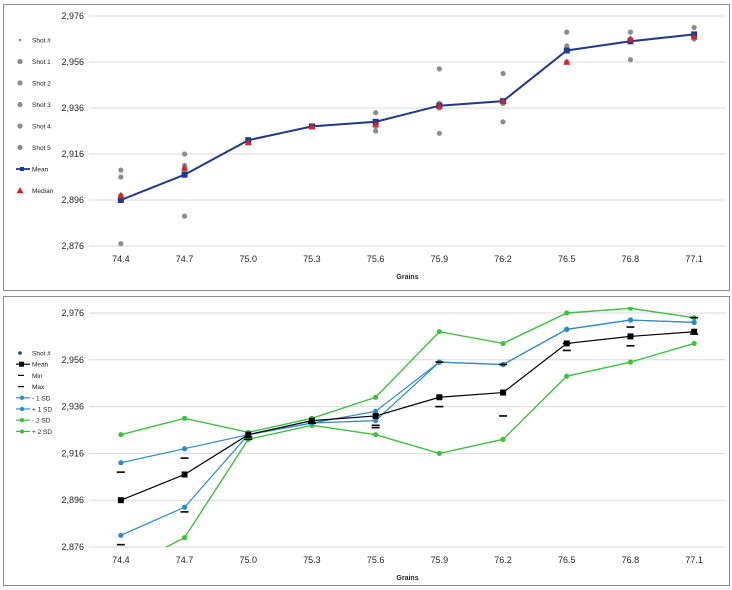  What do you see at coordinates (376, 259) in the screenshot?
I see `x-tick-label: 75.6` at bounding box center [376, 259].